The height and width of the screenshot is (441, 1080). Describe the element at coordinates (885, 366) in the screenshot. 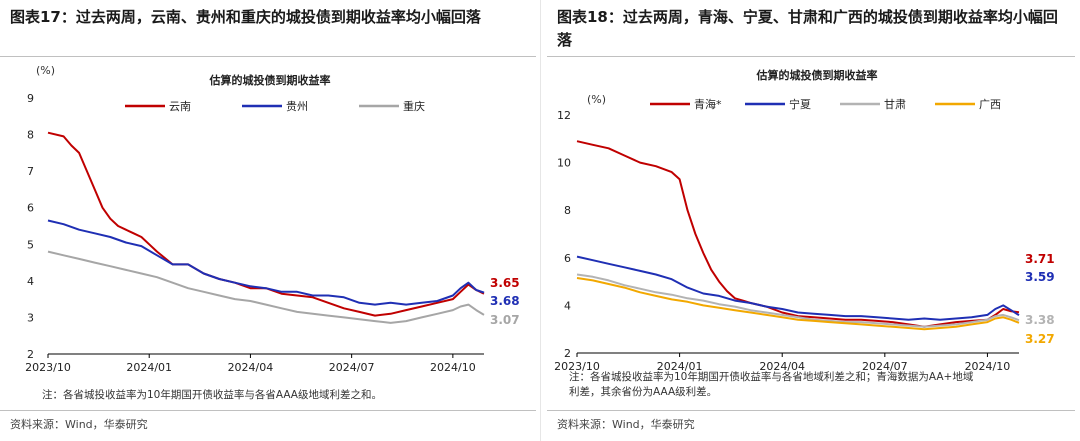

I see `right-x-tick-3: 2024/07` at that location.